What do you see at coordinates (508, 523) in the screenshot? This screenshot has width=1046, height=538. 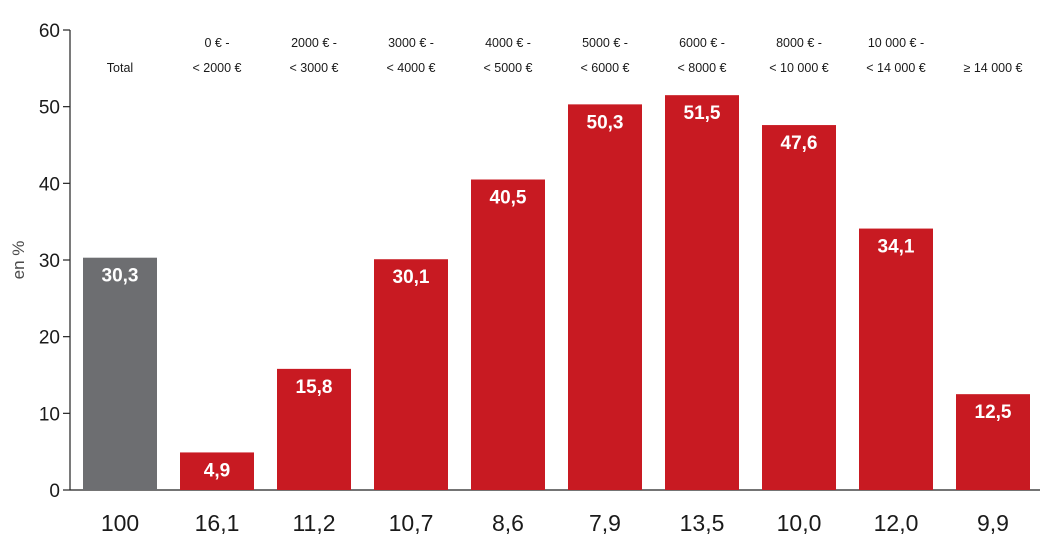 I see `bottom-value-label: 8,6` at bounding box center [508, 523].